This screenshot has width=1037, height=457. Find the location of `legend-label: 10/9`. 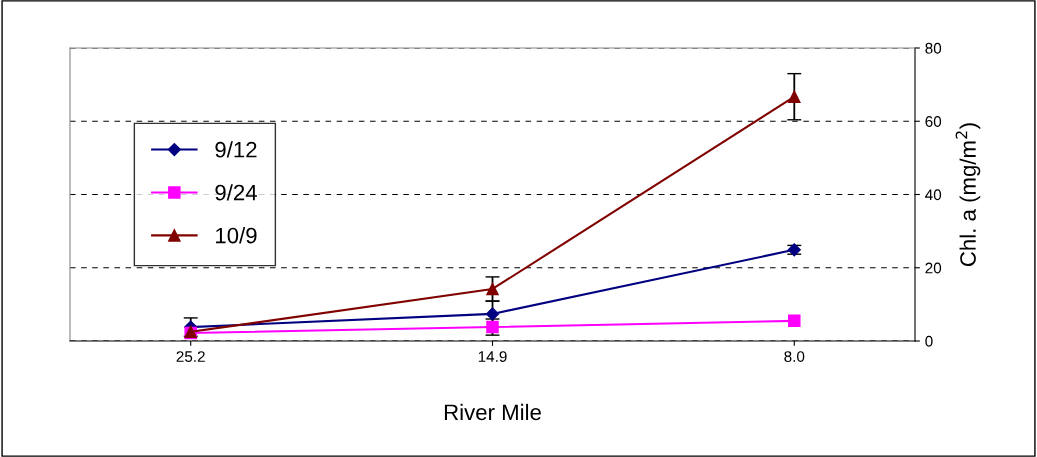

legend-label: 10/9 is located at coordinates (236, 235).